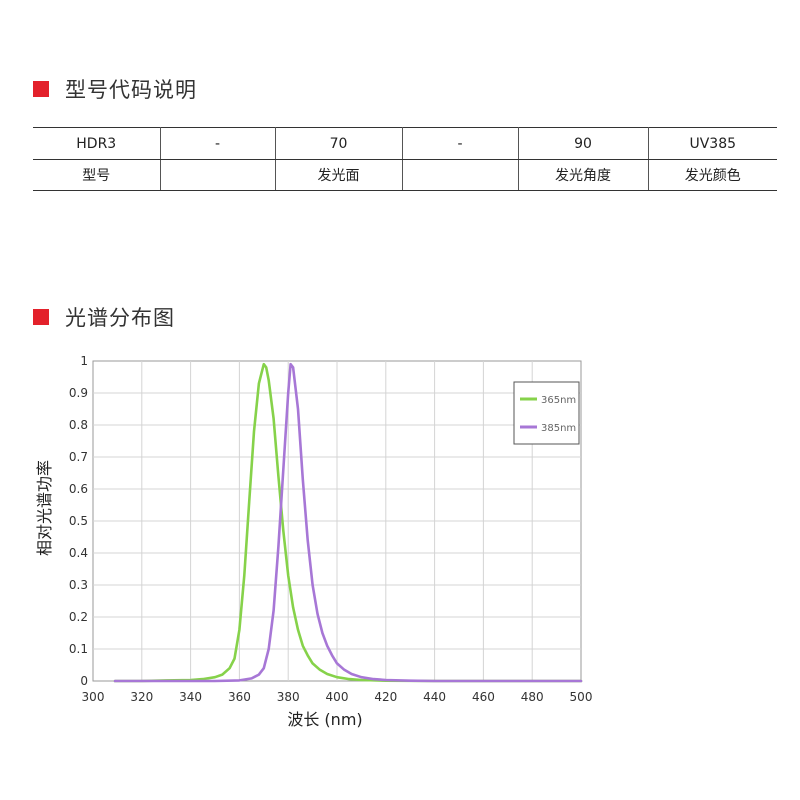 Image resolution: width=800 pixels, height=800 pixels. Describe the element at coordinates (558, 400) in the screenshot. I see `legend-label: 365nm` at that location.